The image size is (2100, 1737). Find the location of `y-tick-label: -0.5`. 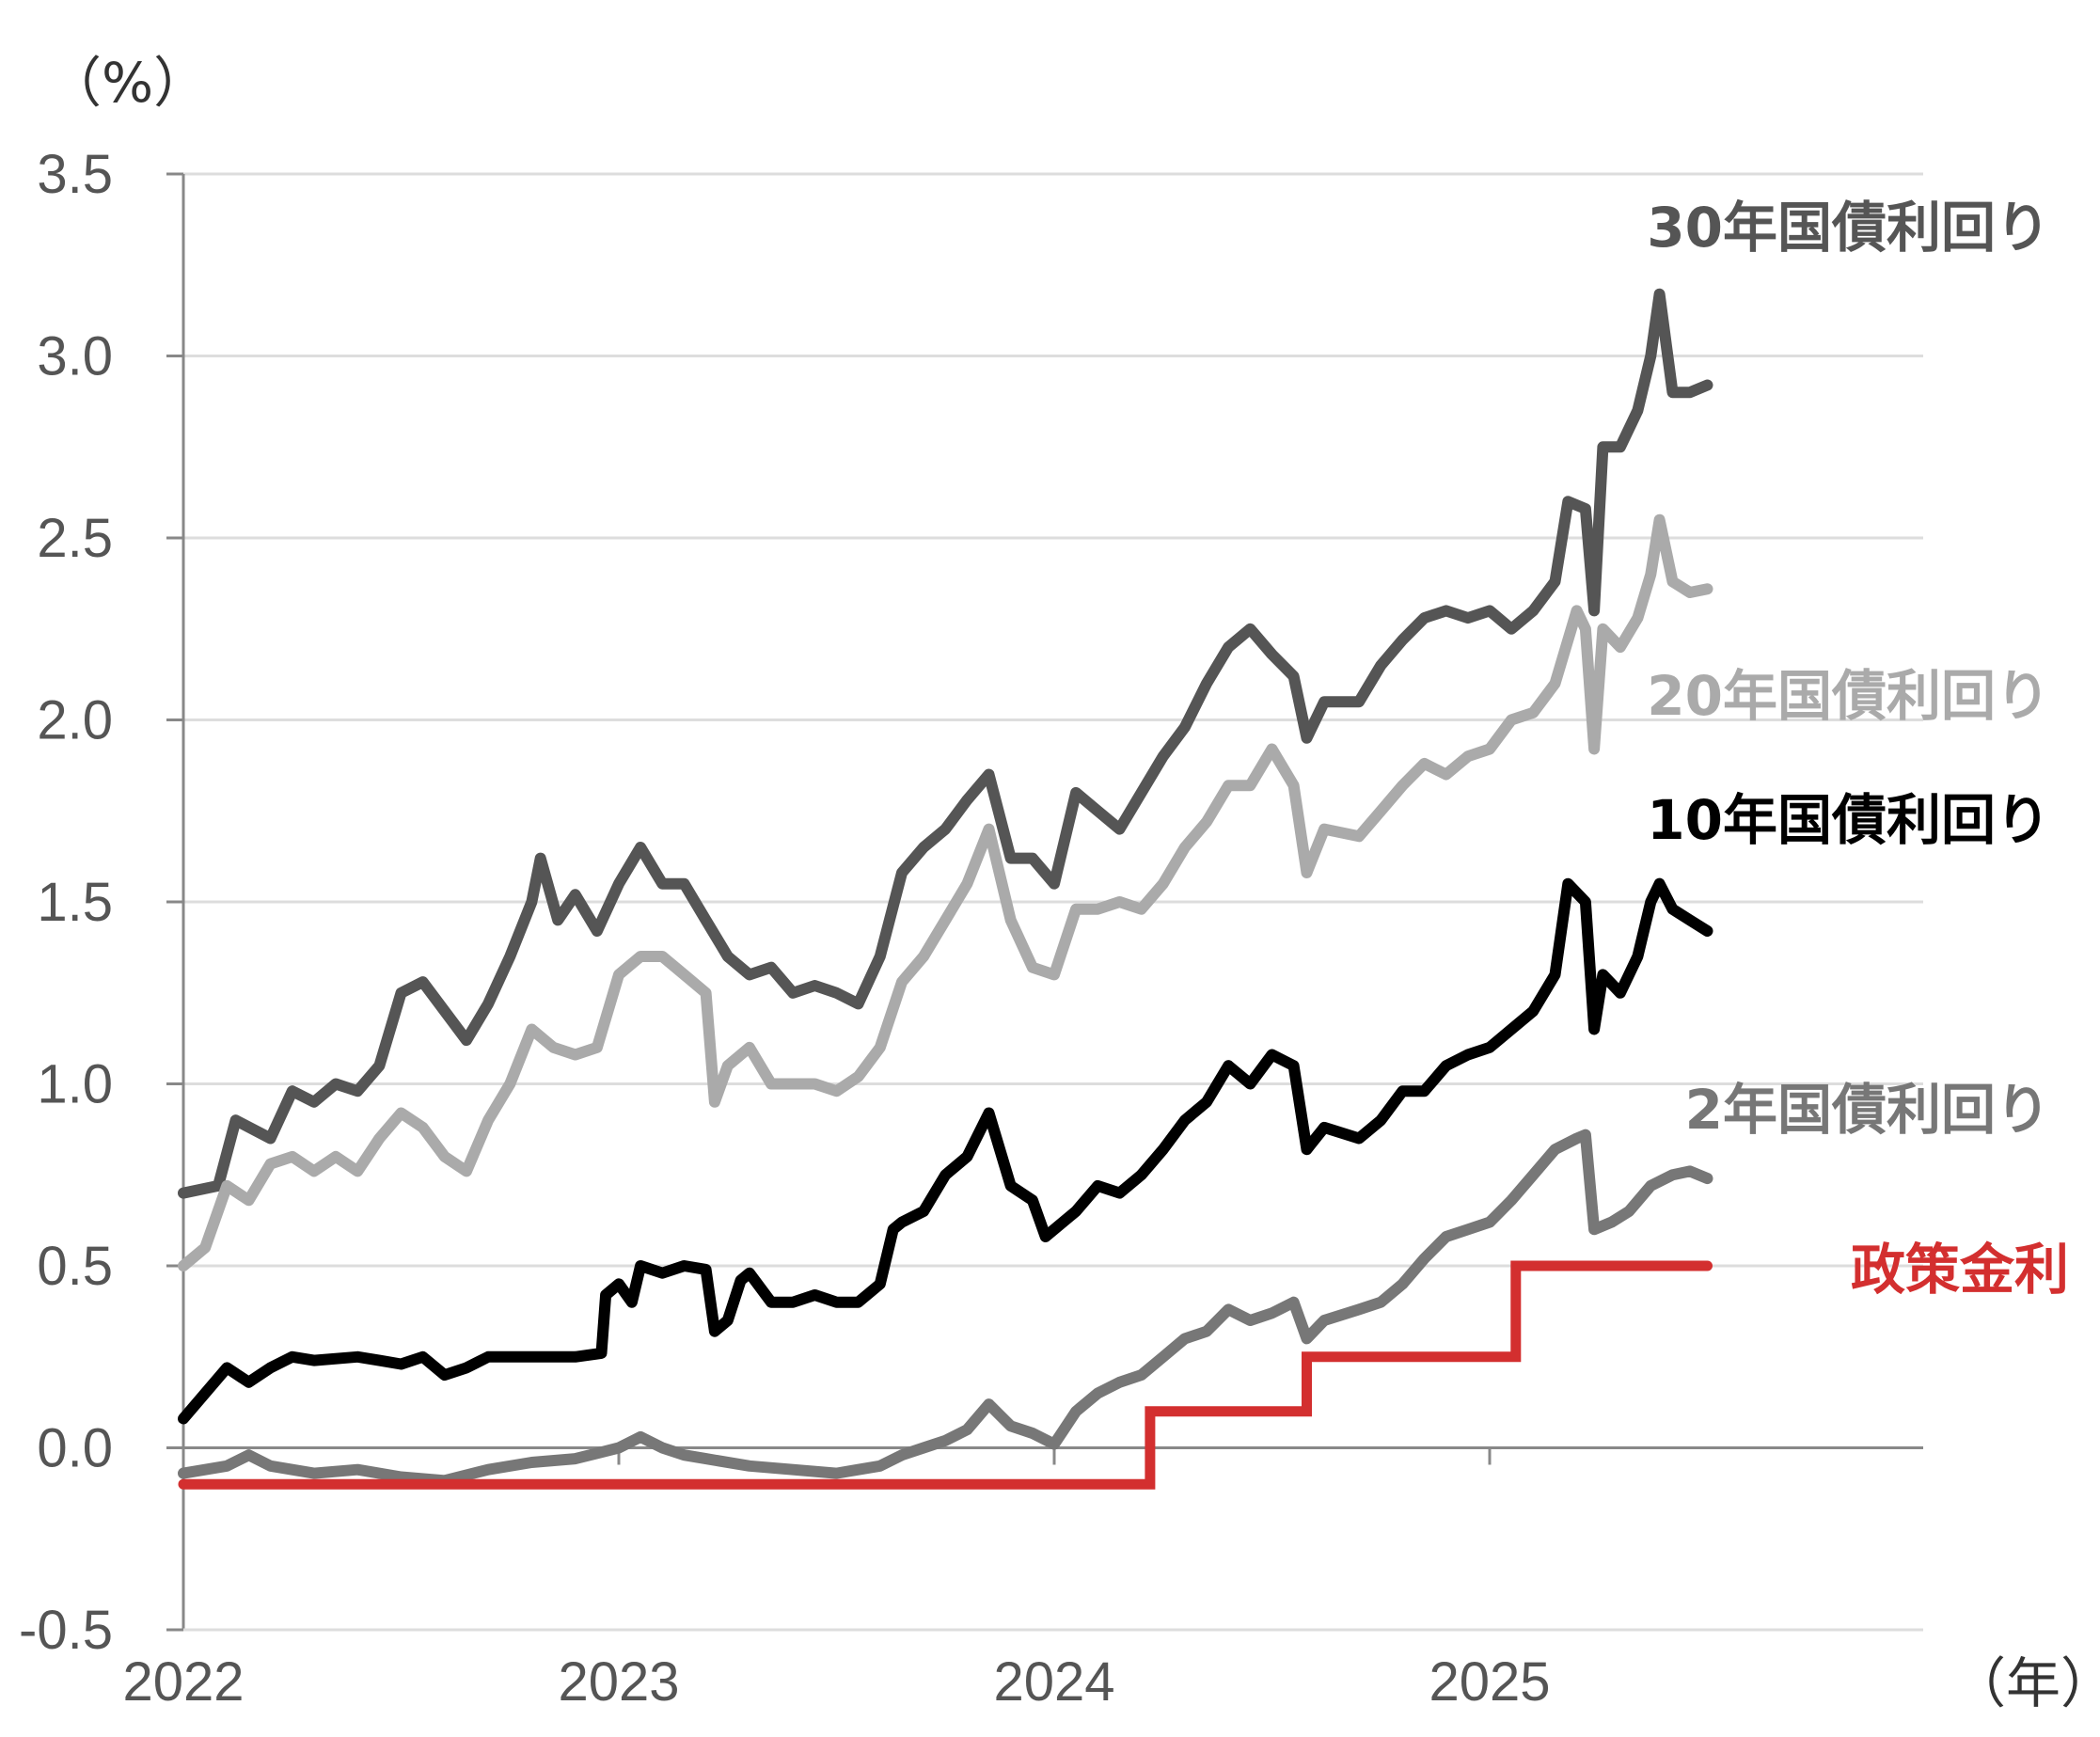

y-tick-label: -0.5 is located at coordinates (66, 1630).